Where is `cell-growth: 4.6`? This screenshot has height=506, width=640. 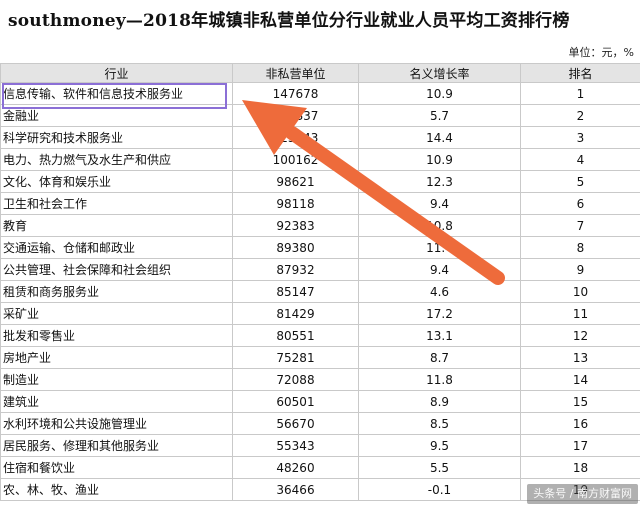
cell-growth: 4.6 is located at coordinates (439, 291).